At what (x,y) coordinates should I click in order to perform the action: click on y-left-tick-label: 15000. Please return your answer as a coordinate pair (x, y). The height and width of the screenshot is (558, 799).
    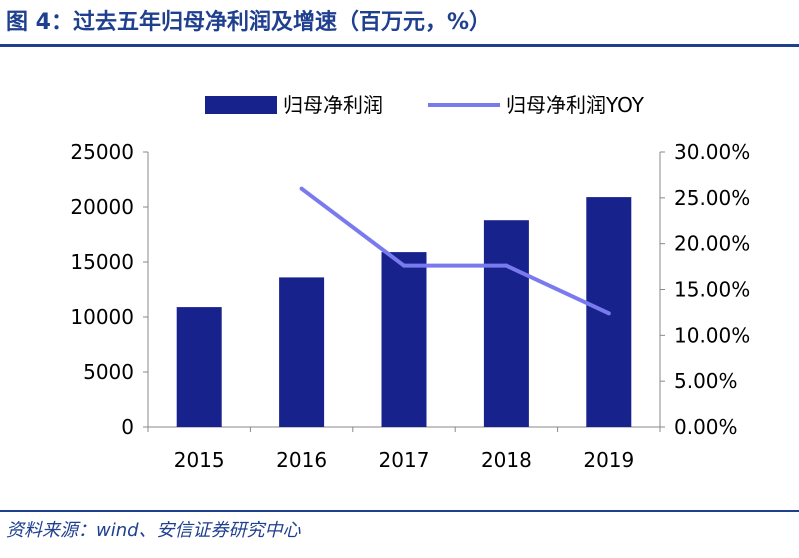
    Looking at the image, I should click on (102, 262).